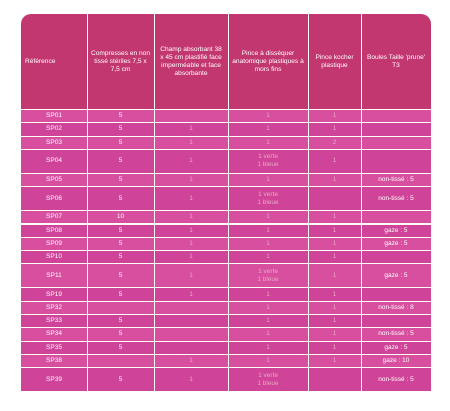  Describe the element at coordinates (54, 161) in the screenshot. I see `cell-text: SP04` at that location.